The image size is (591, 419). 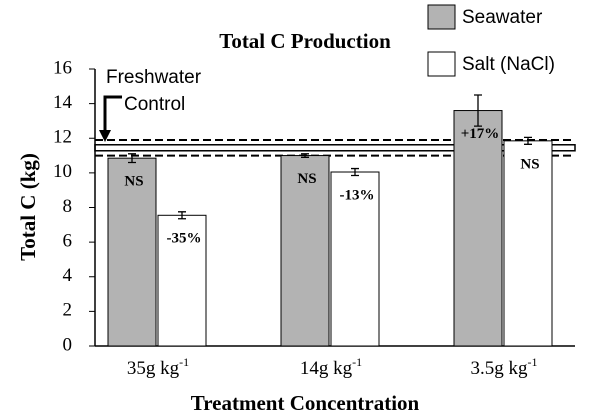 What do you see at coordinates (305, 403) in the screenshot?
I see `x-axis-label: Treatment Concentration` at bounding box center [305, 403].